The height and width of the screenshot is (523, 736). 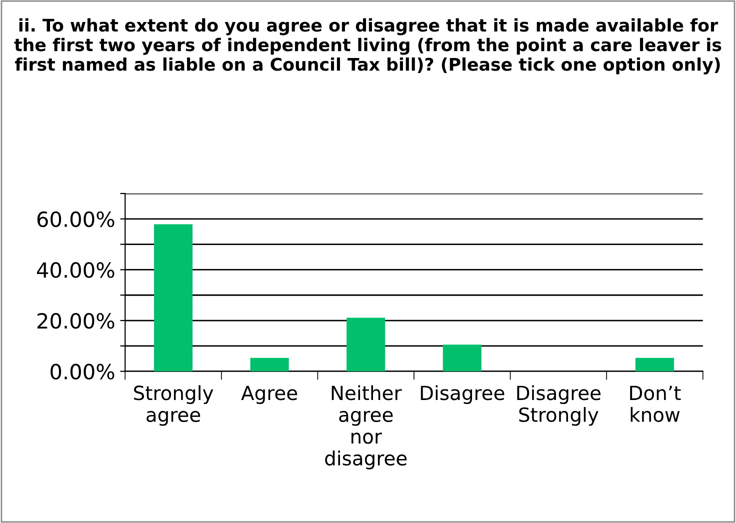 I want to click on x-tick-label: Disagree, so click(x=462, y=394).